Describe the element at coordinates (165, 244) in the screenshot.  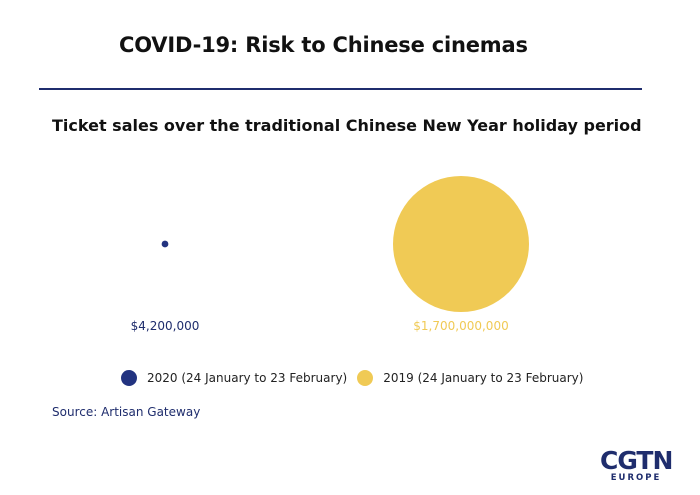
I see `bubble-2020` at that location.